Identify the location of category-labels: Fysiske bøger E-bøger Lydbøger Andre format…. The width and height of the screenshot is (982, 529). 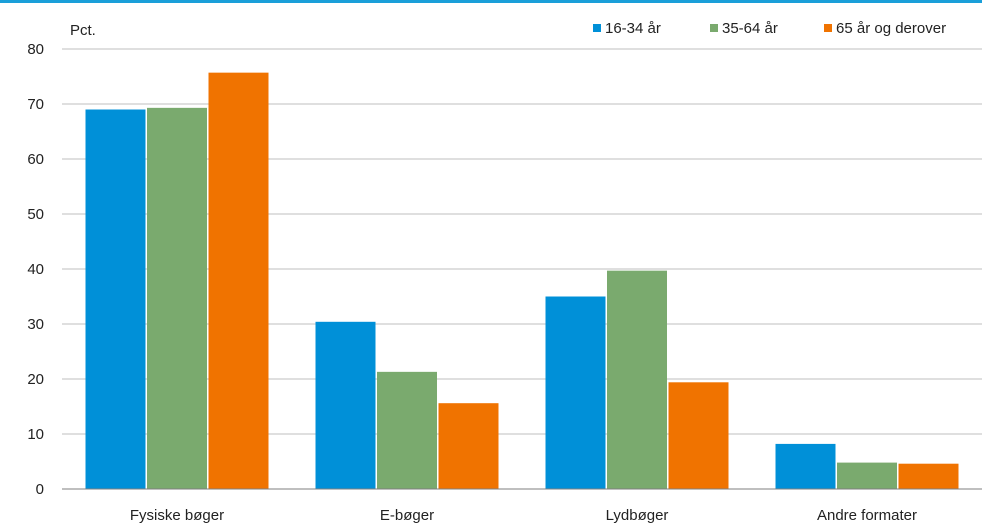
(523, 515).